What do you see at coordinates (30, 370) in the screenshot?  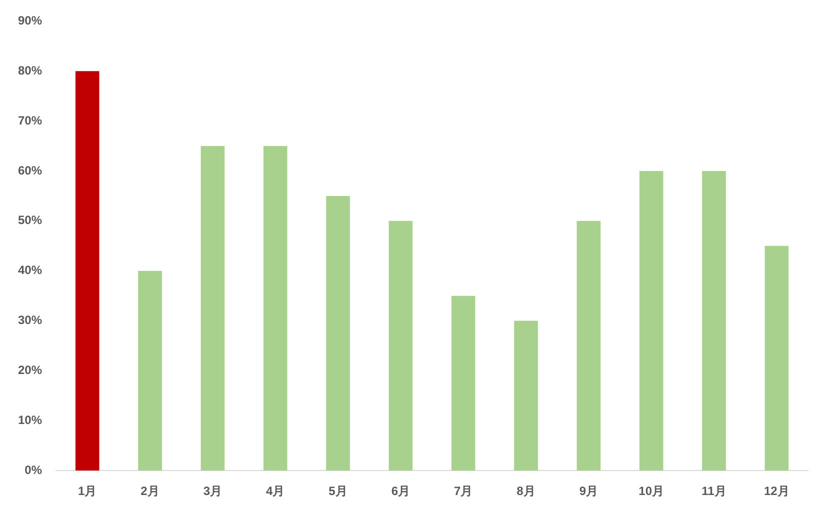 I see `y-tick-label: 20%` at bounding box center [30, 370].